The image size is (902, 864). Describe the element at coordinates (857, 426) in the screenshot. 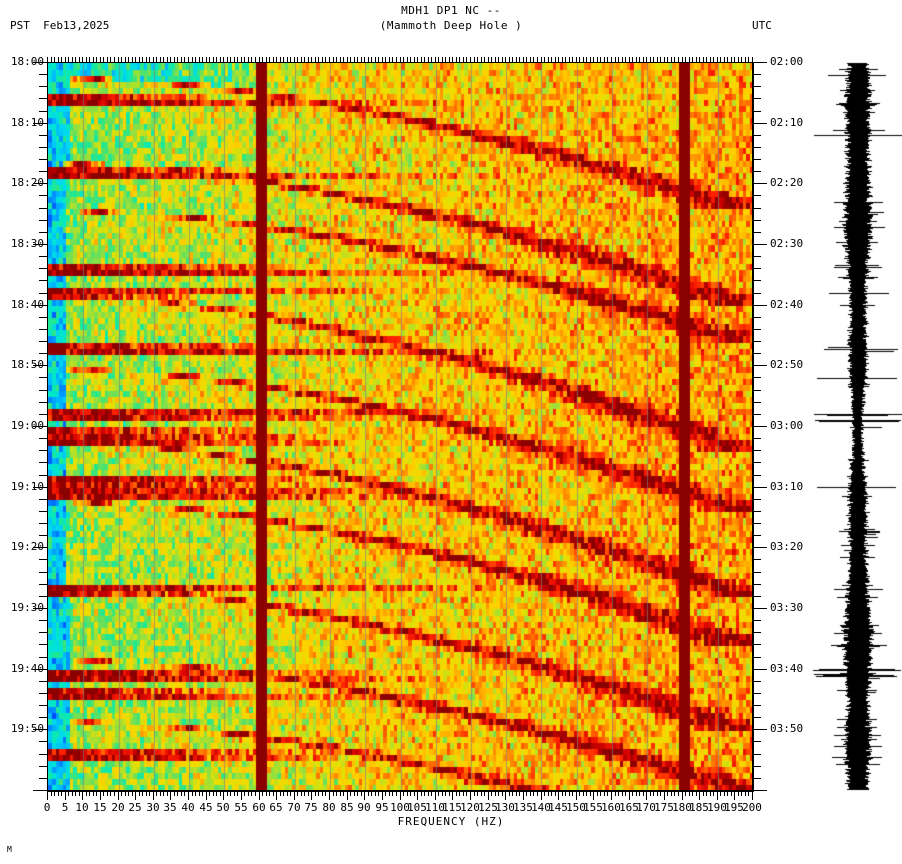

I see `helicorder-trace` at that location.